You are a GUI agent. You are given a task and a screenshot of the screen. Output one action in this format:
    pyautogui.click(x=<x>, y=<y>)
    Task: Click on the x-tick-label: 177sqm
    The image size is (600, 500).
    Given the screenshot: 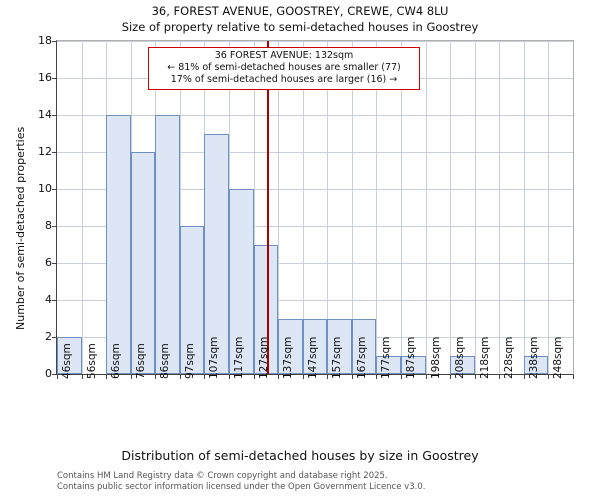 What is the action you would take?
    pyautogui.click(x=386, y=357)
    